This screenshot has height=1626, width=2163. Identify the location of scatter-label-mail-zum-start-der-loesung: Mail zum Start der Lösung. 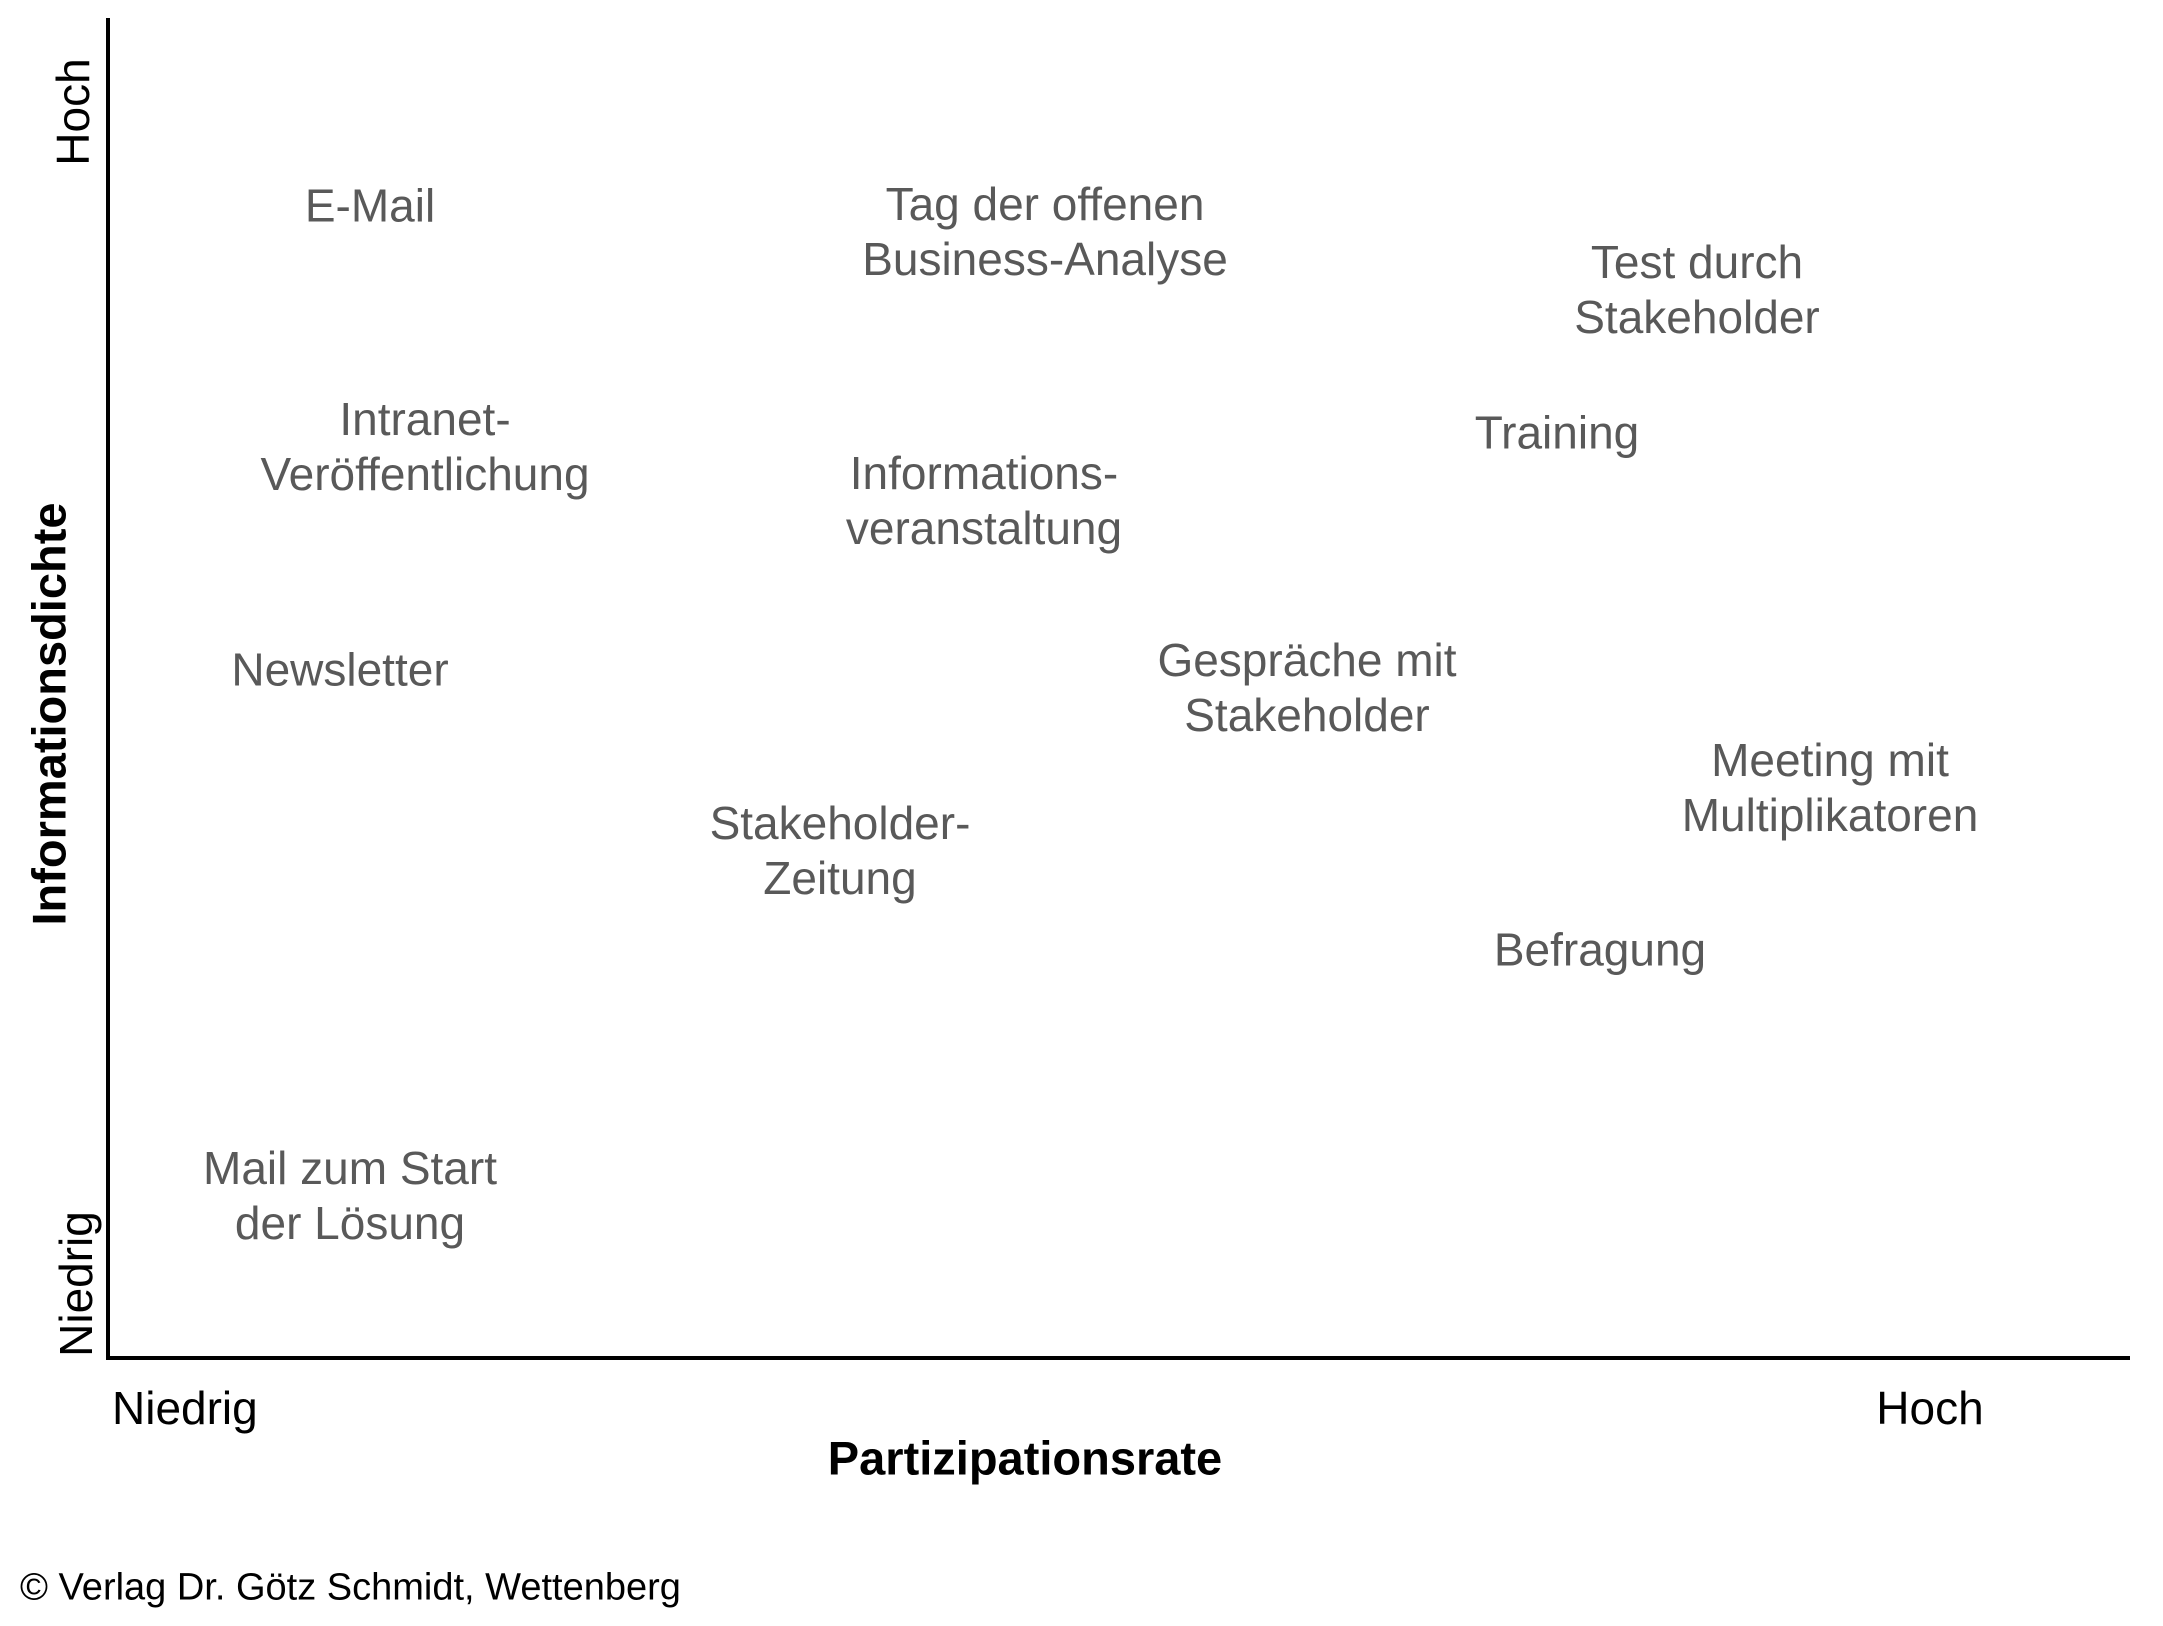
(350, 1195).